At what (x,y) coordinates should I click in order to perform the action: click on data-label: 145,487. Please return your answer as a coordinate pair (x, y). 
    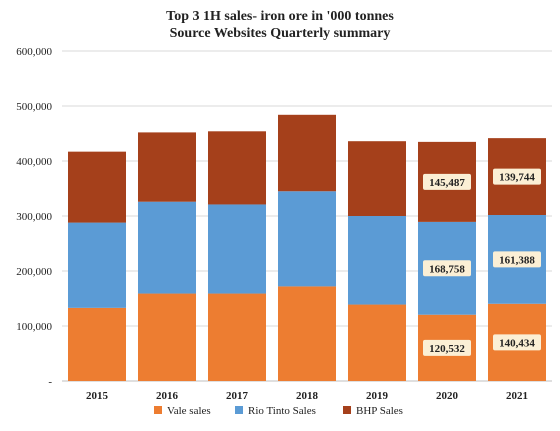
    Looking at the image, I should click on (447, 181).